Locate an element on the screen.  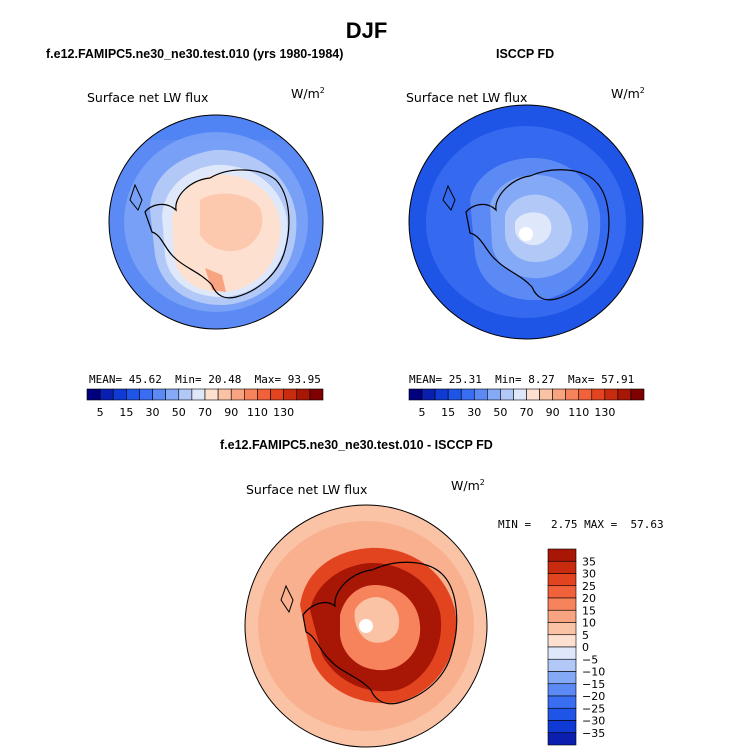
colorbar-obs-tick-label: 5 is located at coordinates (422, 412).